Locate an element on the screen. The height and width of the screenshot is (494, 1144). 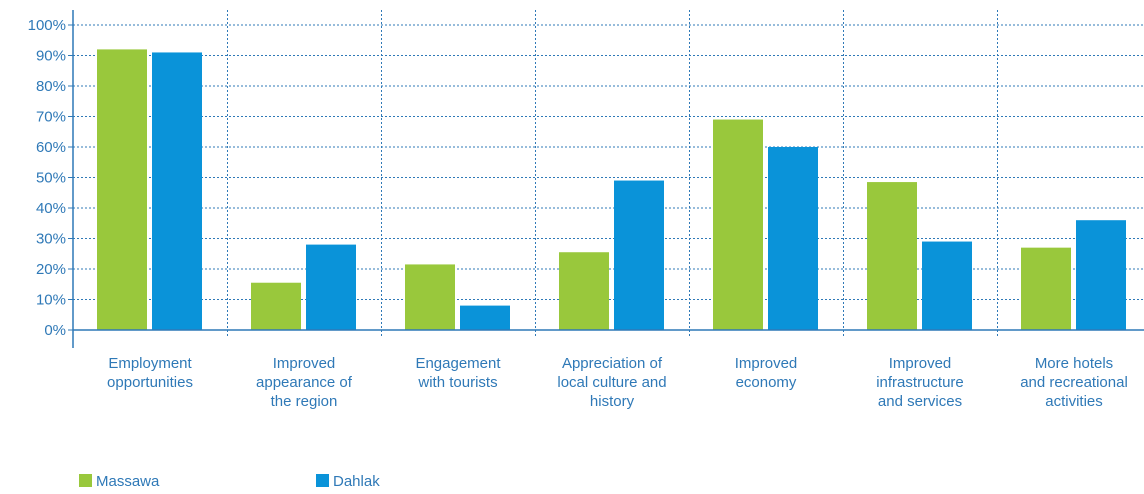
x-category-label: More hotels and recreational activities is located at coordinates (1074, 382).